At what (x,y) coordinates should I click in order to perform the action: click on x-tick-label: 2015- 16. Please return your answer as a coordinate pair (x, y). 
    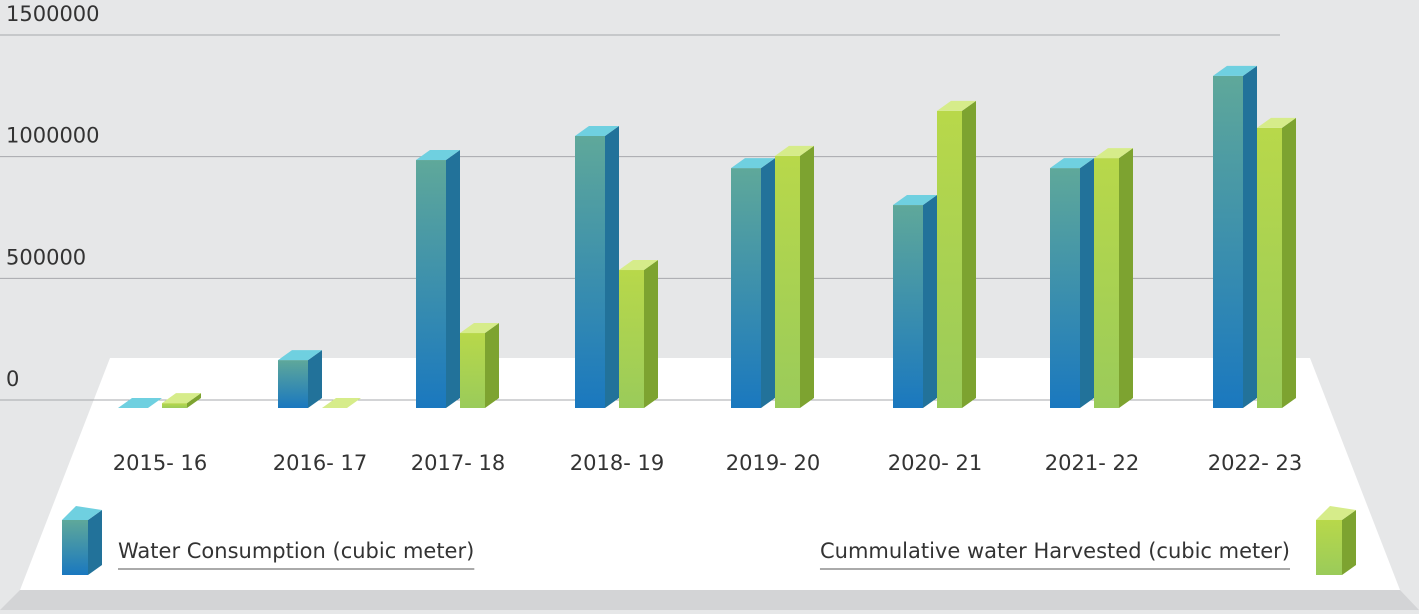
    Looking at the image, I should click on (160, 463).